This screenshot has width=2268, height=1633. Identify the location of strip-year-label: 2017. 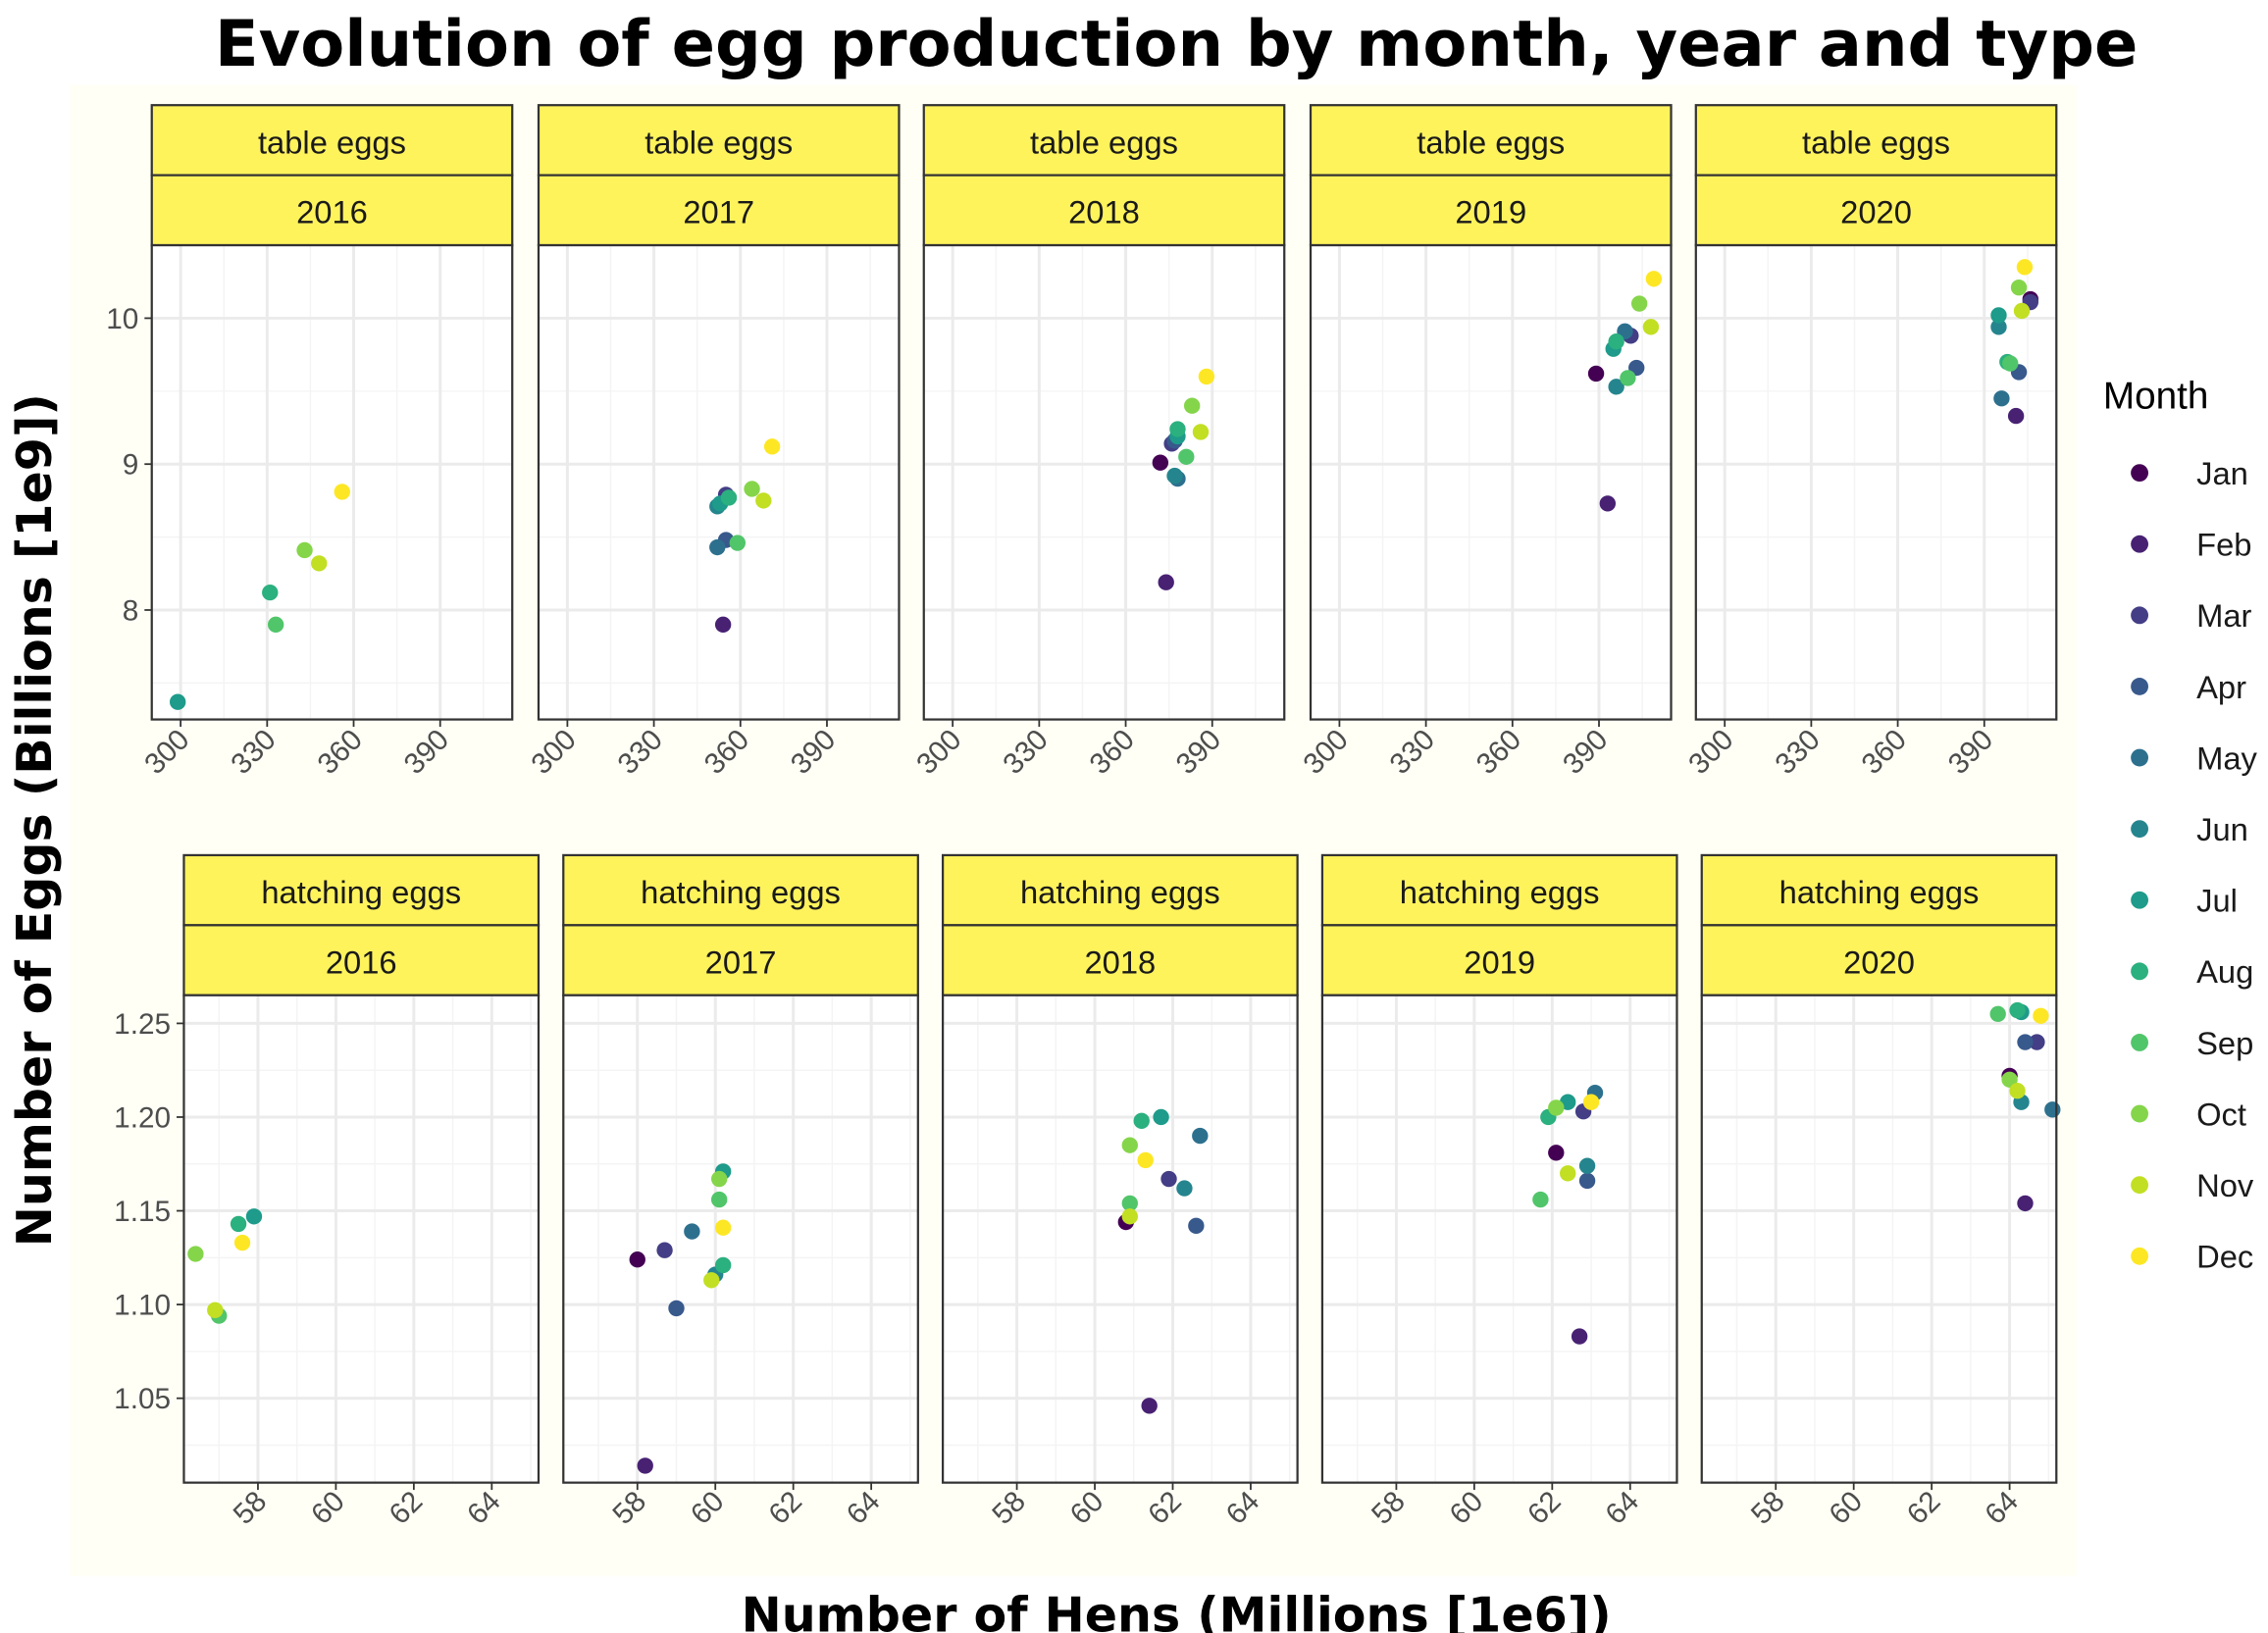
(719, 212).